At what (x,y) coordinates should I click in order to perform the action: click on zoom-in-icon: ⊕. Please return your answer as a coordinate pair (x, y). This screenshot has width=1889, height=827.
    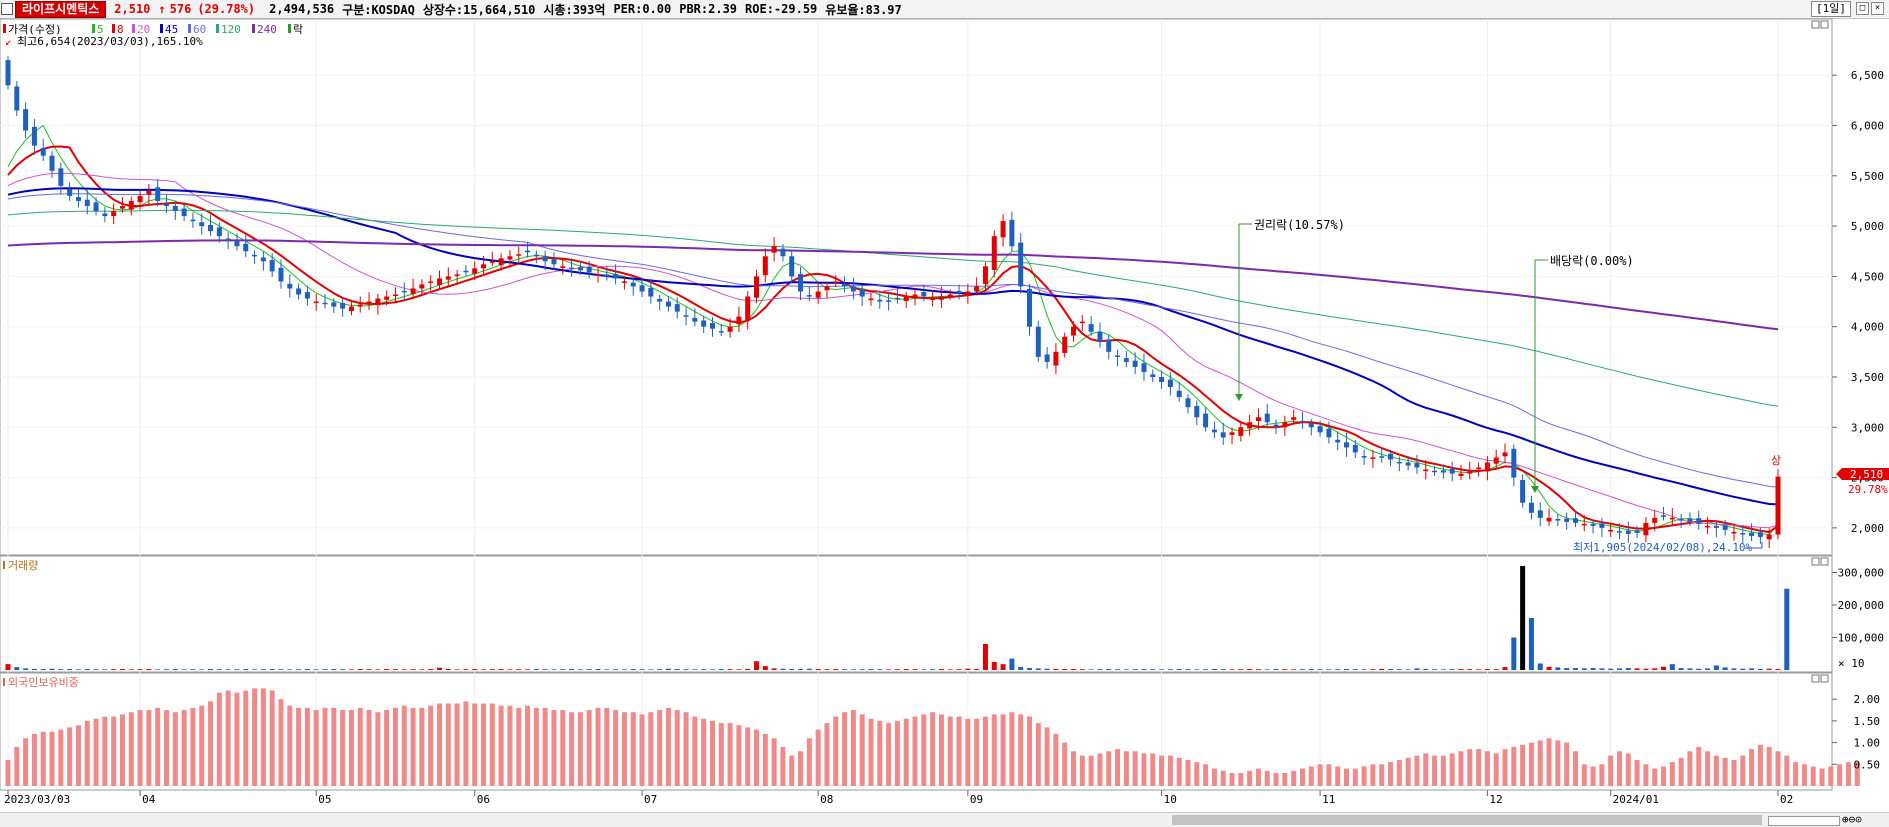
    Looking at the image, I should click on (1845, 819).